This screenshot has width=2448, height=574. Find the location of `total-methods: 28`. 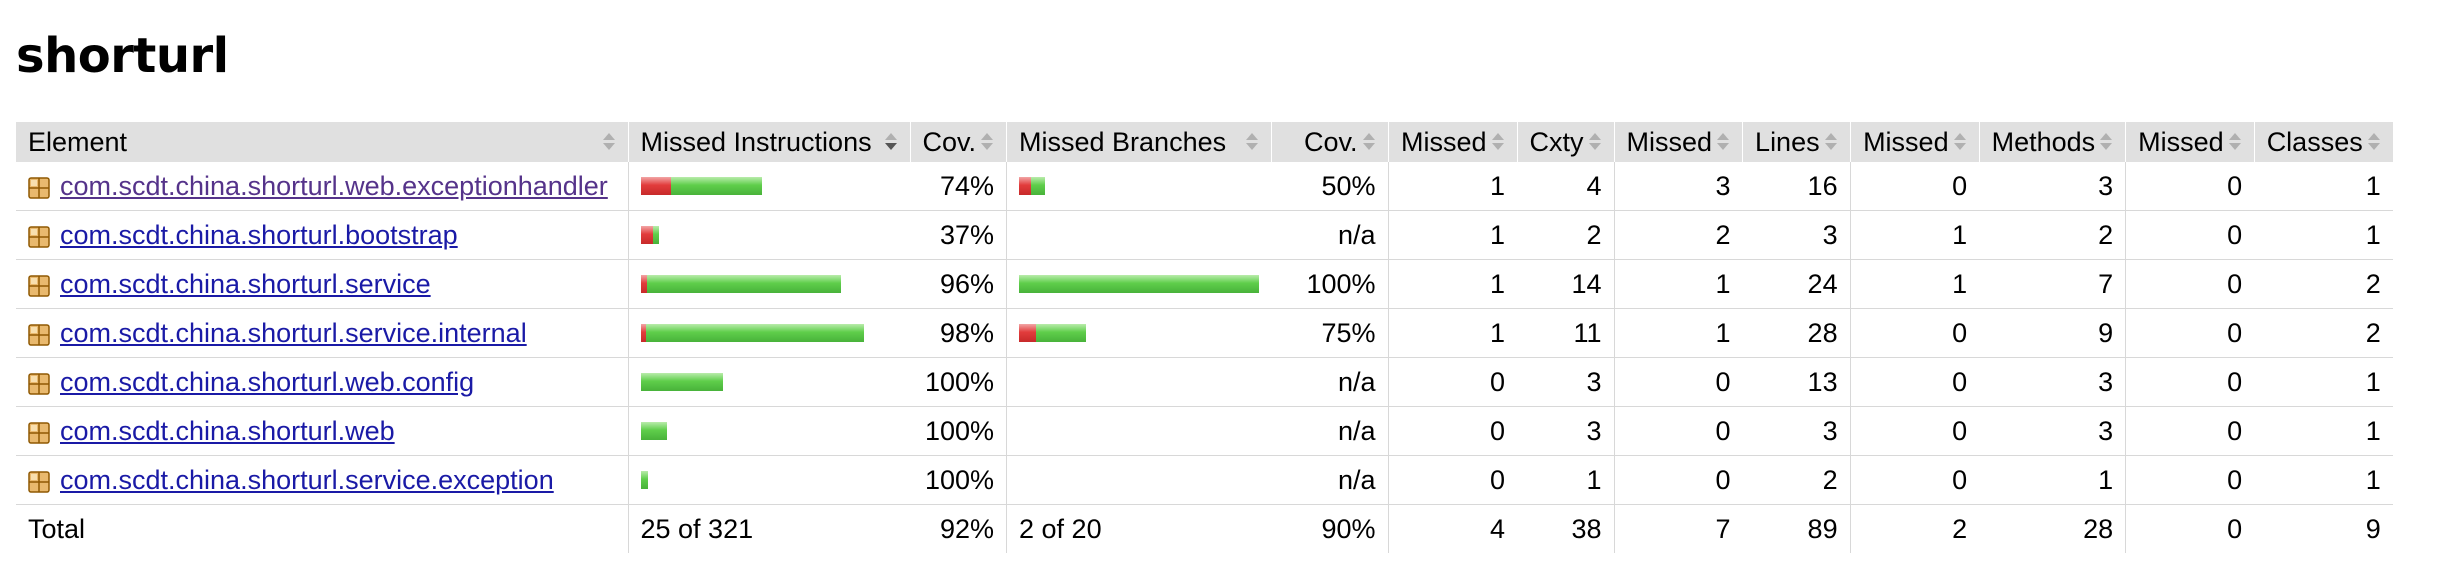

total-methods: 28 is located at coordinates (2098, 528).